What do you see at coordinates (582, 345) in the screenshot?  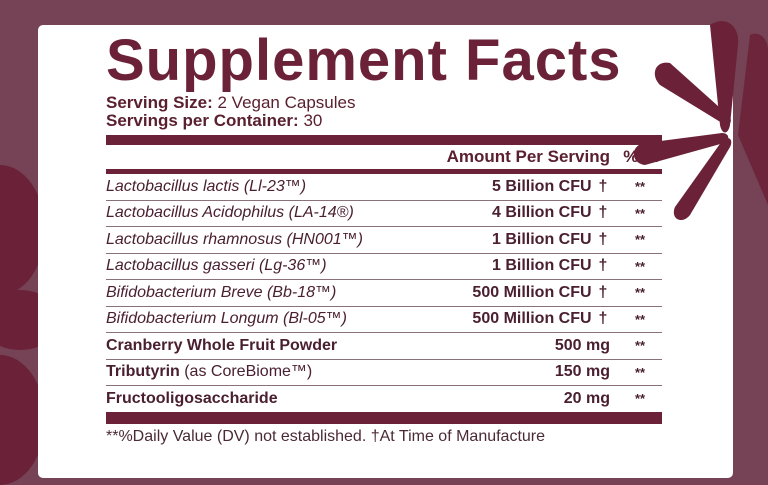 I see `ingredient-amount: 500 mg` at bounding box center [582, 345].